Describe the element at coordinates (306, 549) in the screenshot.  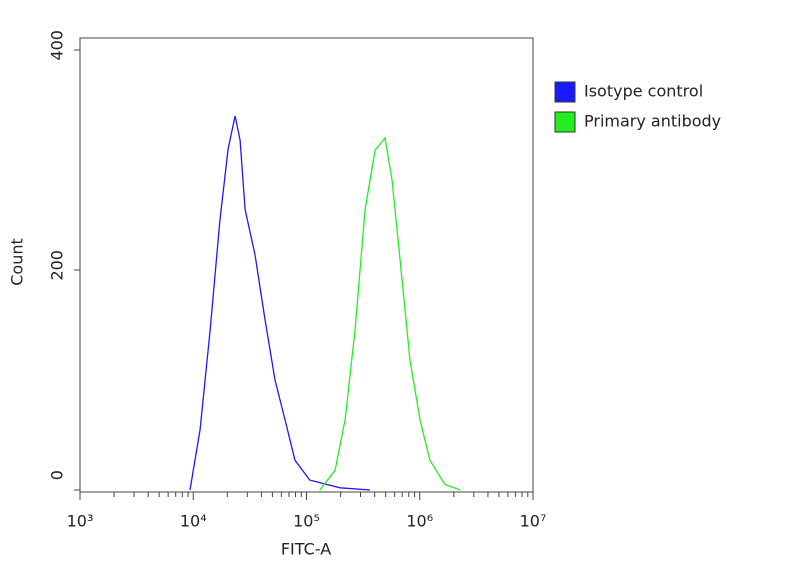
I see `x-axis-label: FITC-A` at that location.